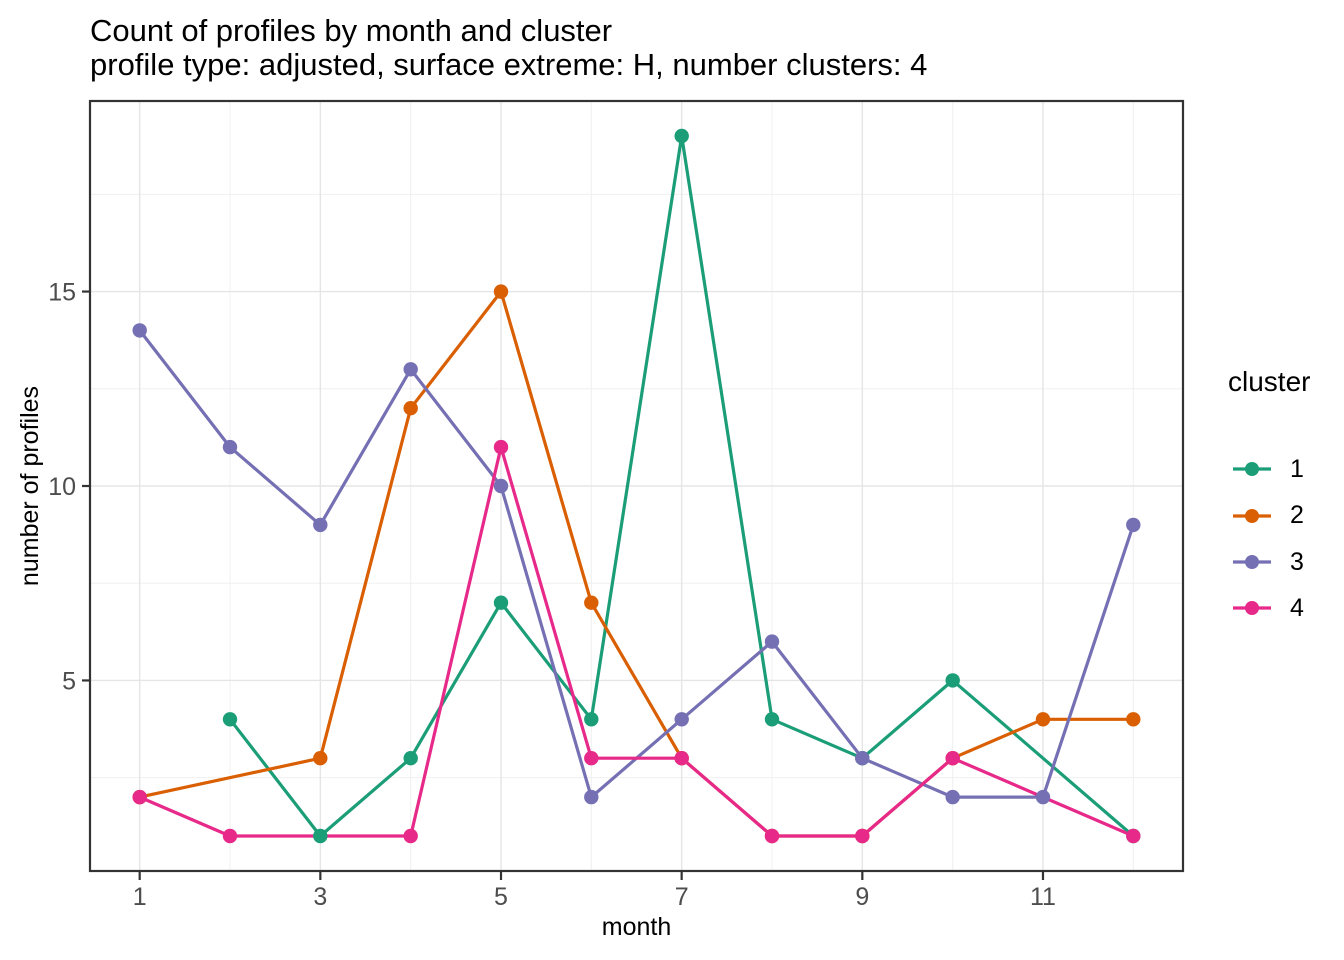 The image size is (1344, 960). What do you see at coordinates (62, 487) in the screenshot?
I see `y-tick-label: 10` at bounding box center [62, 487].